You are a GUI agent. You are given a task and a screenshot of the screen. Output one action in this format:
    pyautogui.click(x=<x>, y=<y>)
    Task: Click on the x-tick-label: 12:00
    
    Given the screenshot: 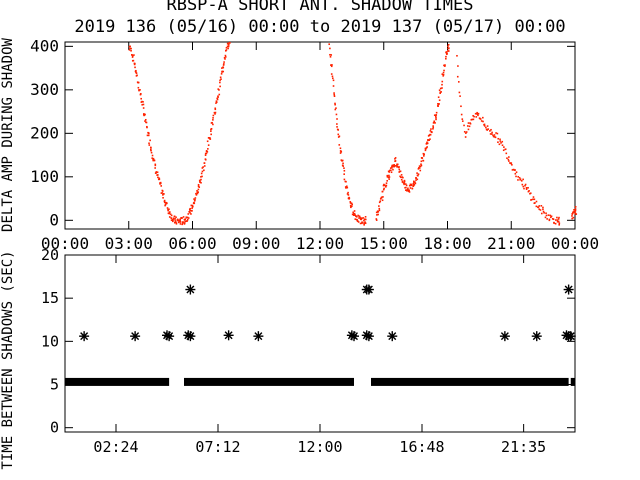 What is the action you would take?
    pyautogui.click(x=320, y=243)
    